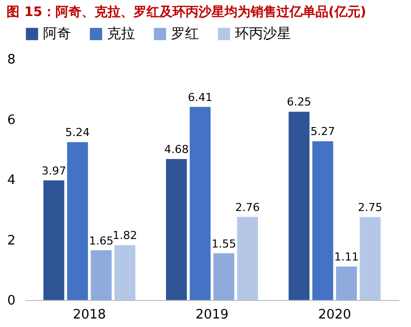  I want to click on data-label: 5.24, so click(77, 133).